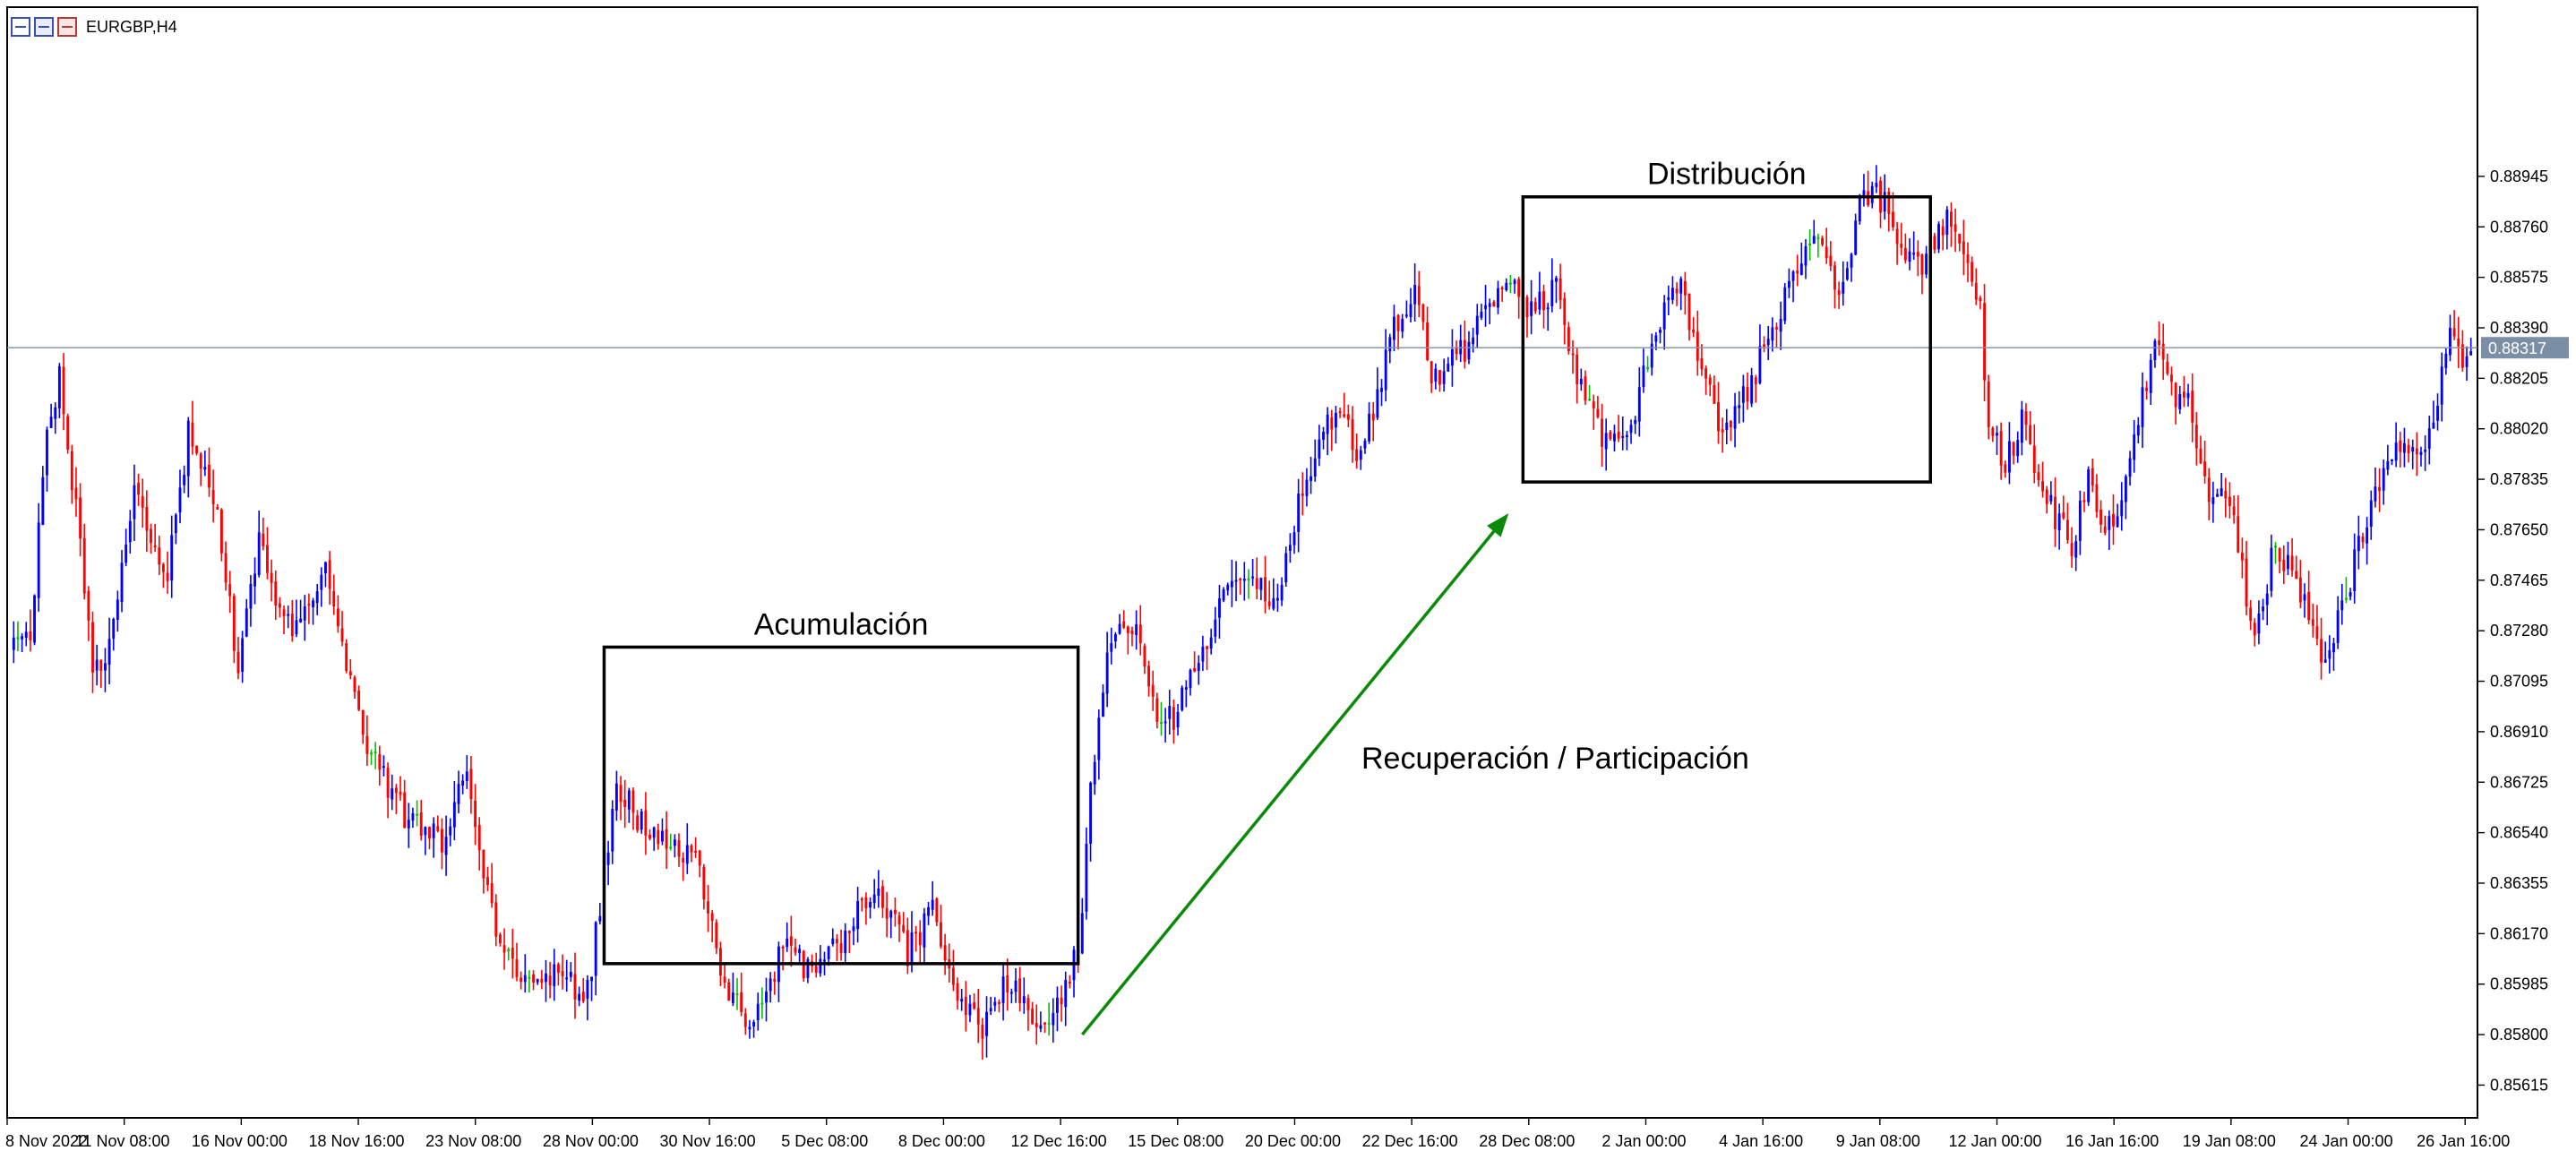 The image size is (2576, 1168). Describe the element at coordinates (2519, 782) in the screenshot. I see `price-tick-label: 0.86725` at that location.